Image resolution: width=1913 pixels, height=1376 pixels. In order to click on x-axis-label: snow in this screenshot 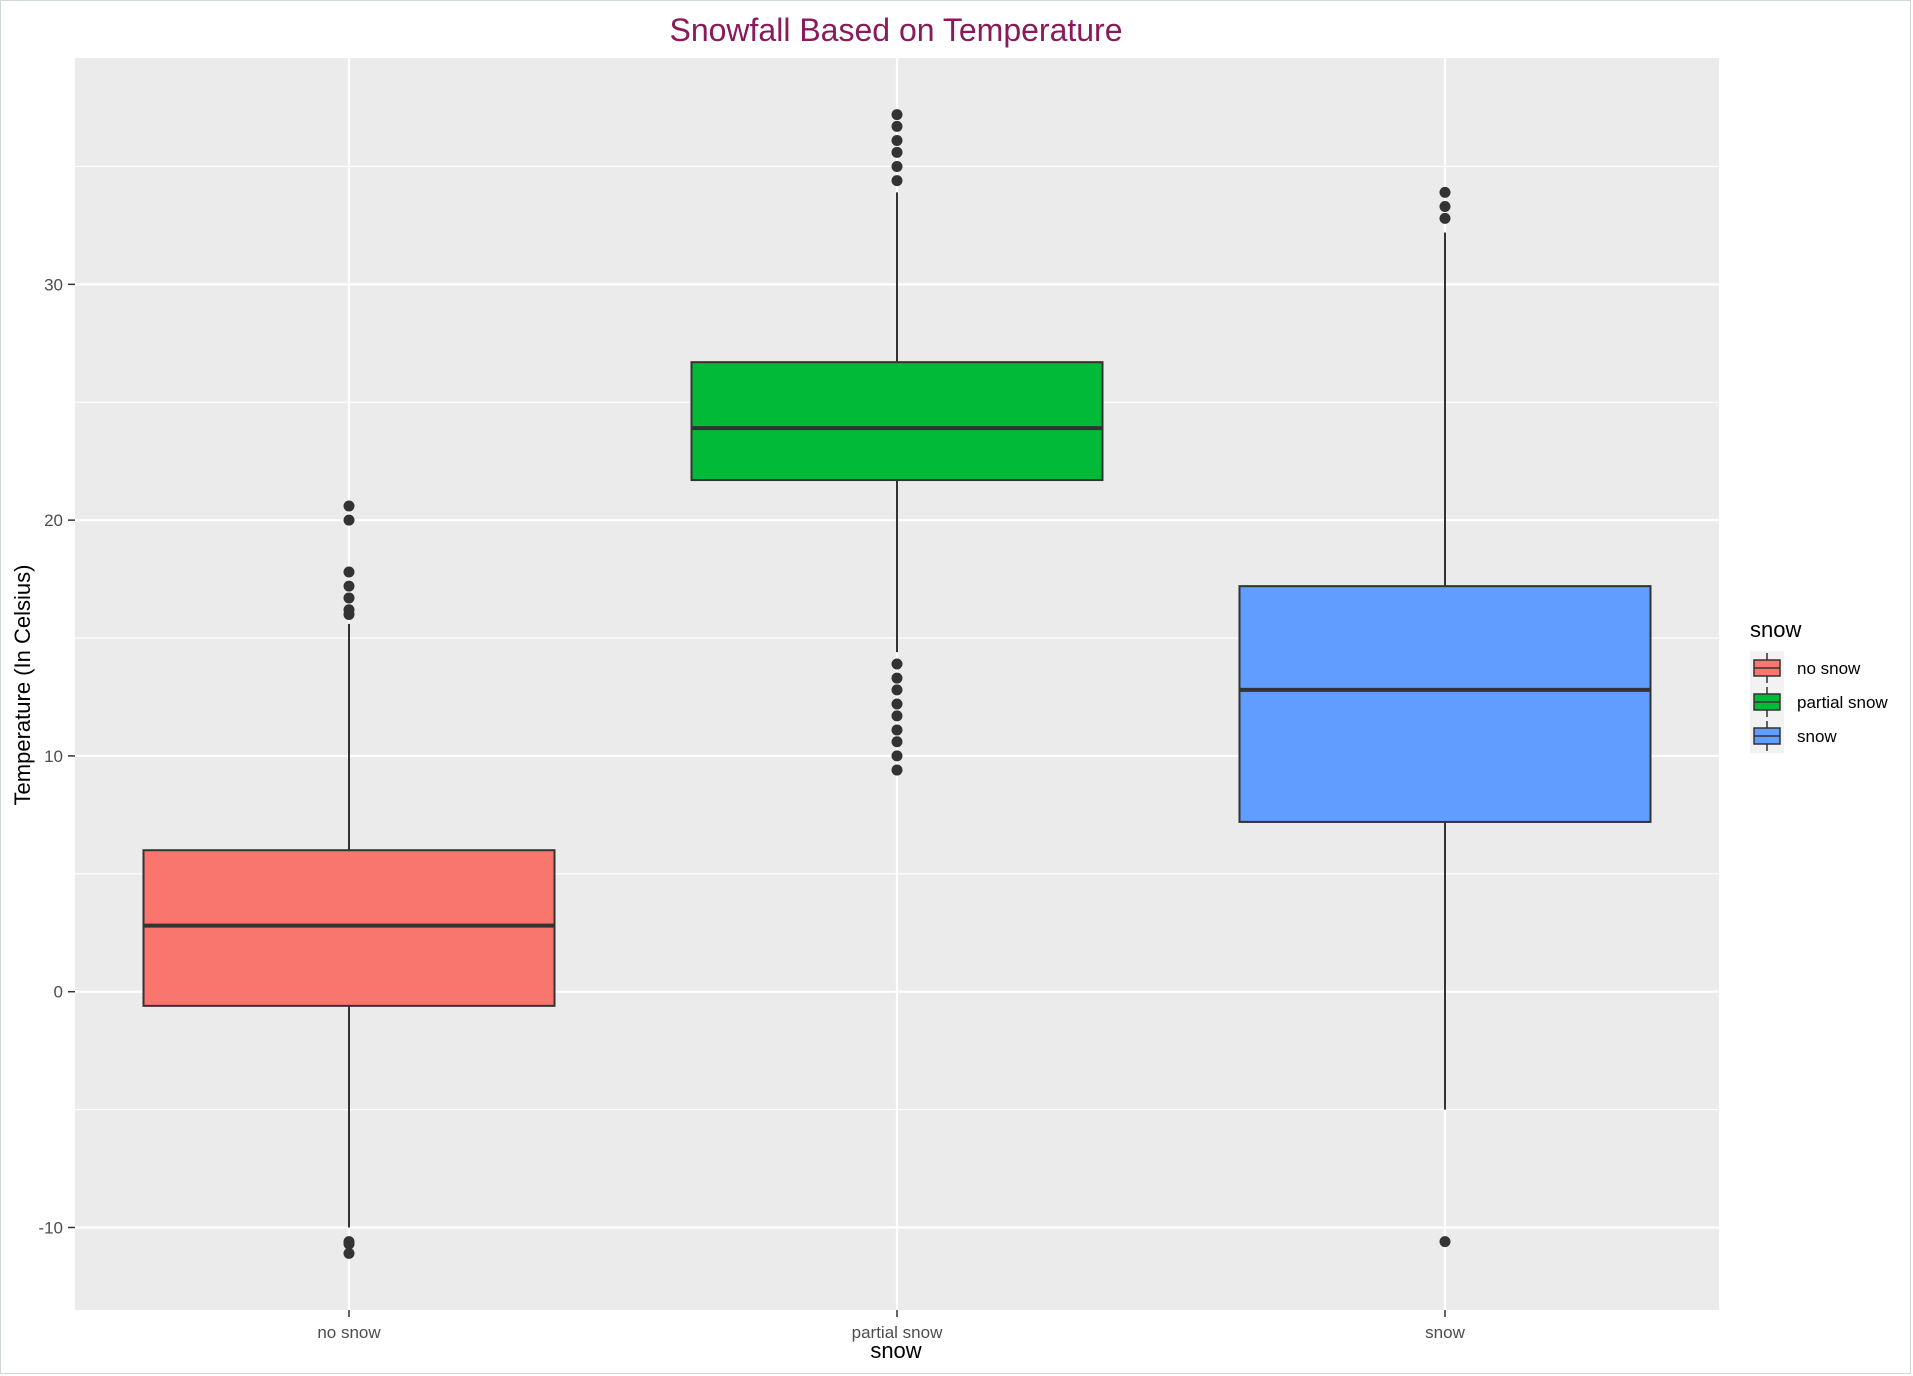, I will do `click(895, 1350)`.